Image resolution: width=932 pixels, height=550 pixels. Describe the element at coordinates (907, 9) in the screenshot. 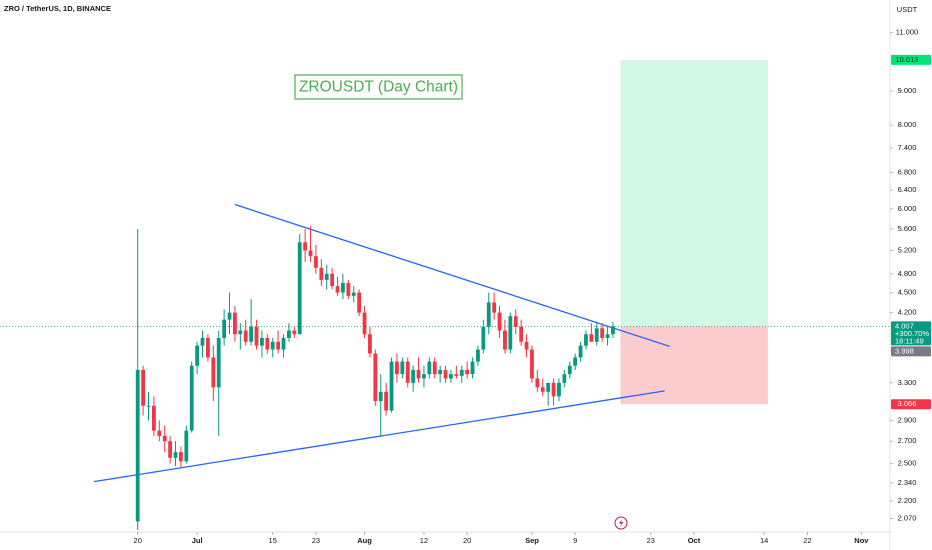

I see `currency-label: USDT` at that location.